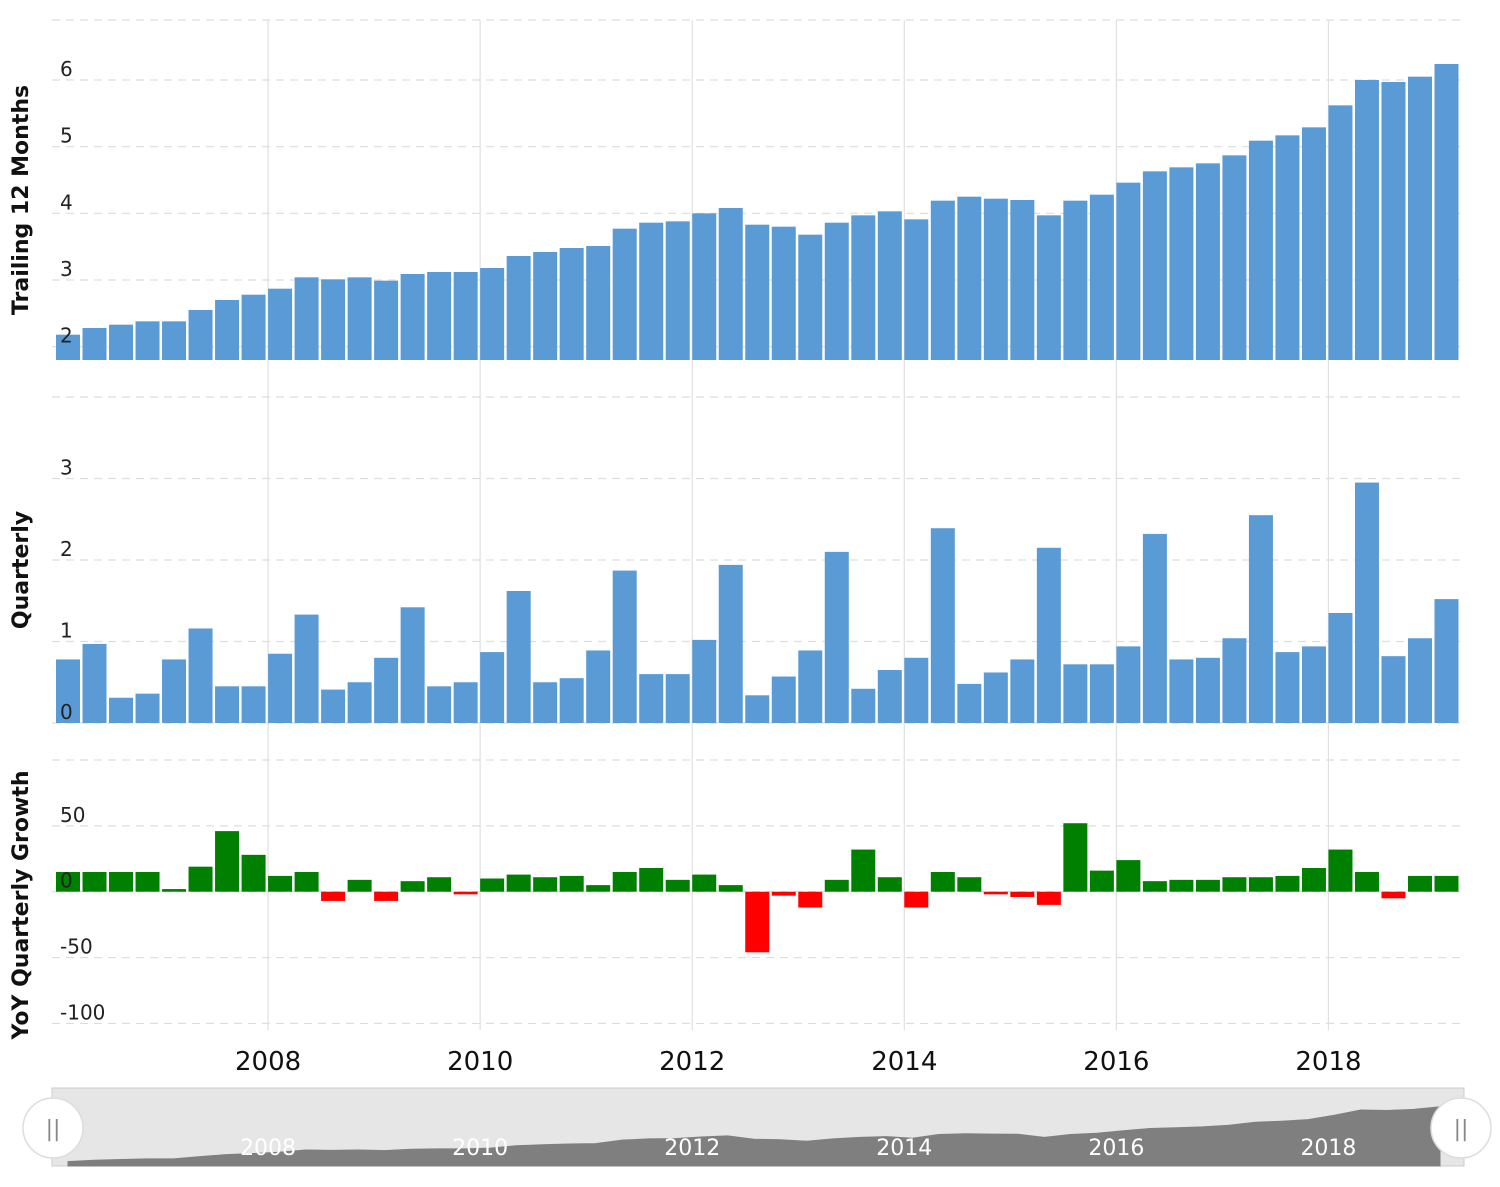  What do you see at coordinates (66, 336) in the screenshot?
I see `y-tick-label: 2` at bounding box center [66, 336].